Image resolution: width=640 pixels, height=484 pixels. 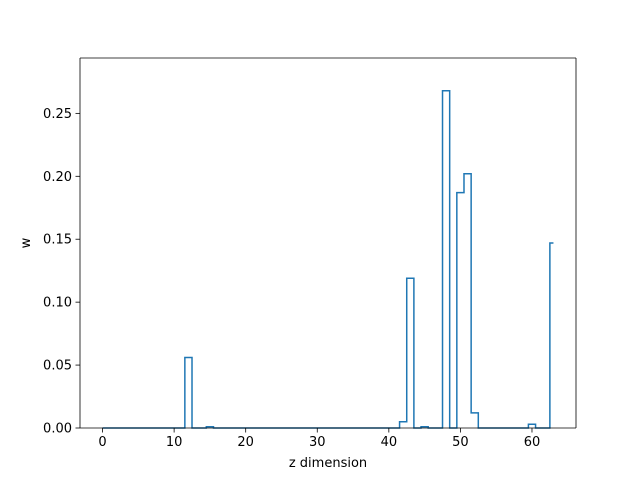 I want to click on y-tick-label: 0.05, so click(x=57, y=366).